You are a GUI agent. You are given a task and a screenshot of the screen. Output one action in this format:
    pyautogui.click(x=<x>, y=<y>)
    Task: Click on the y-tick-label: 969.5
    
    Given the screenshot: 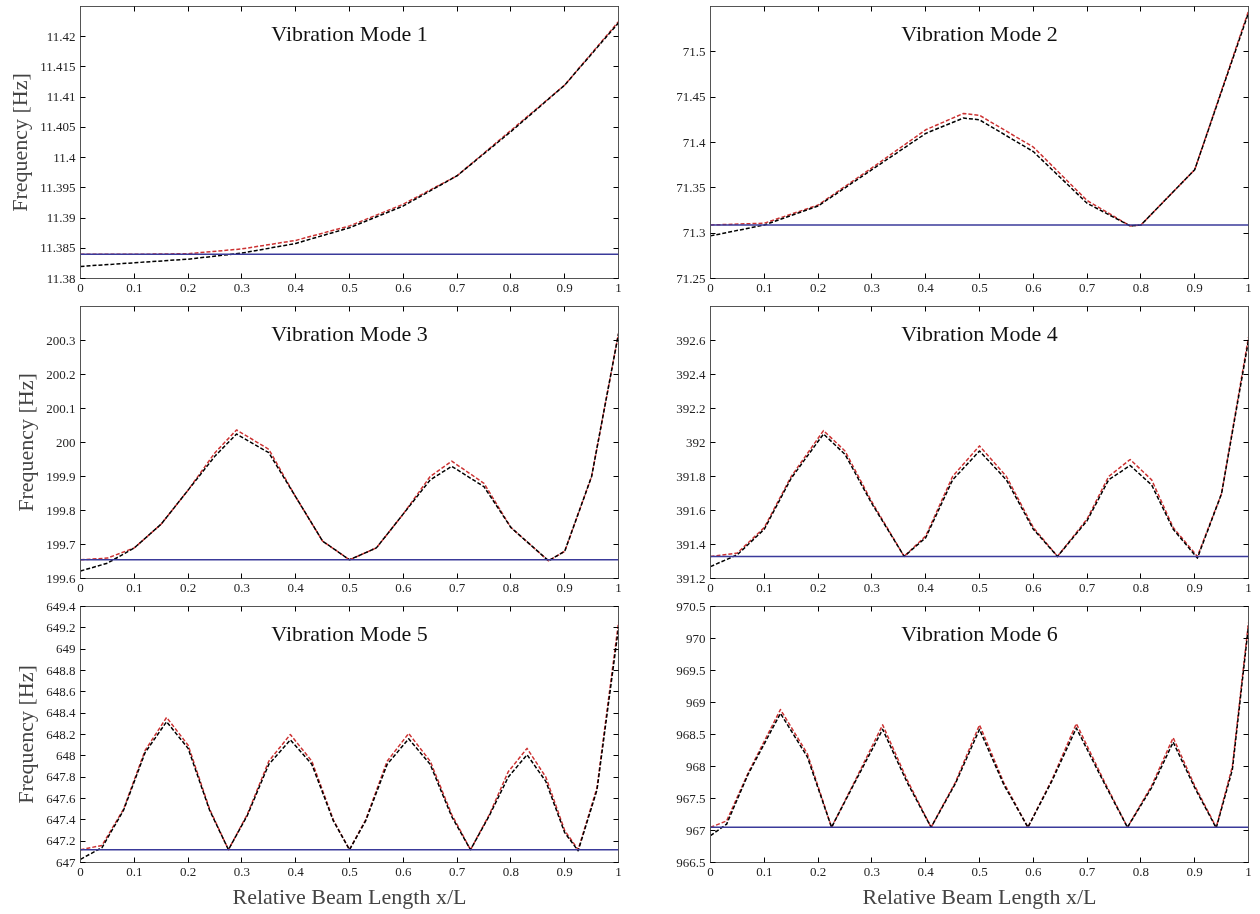 What is the action you would take?
    pyautogui.click(x=691, y=670)
    